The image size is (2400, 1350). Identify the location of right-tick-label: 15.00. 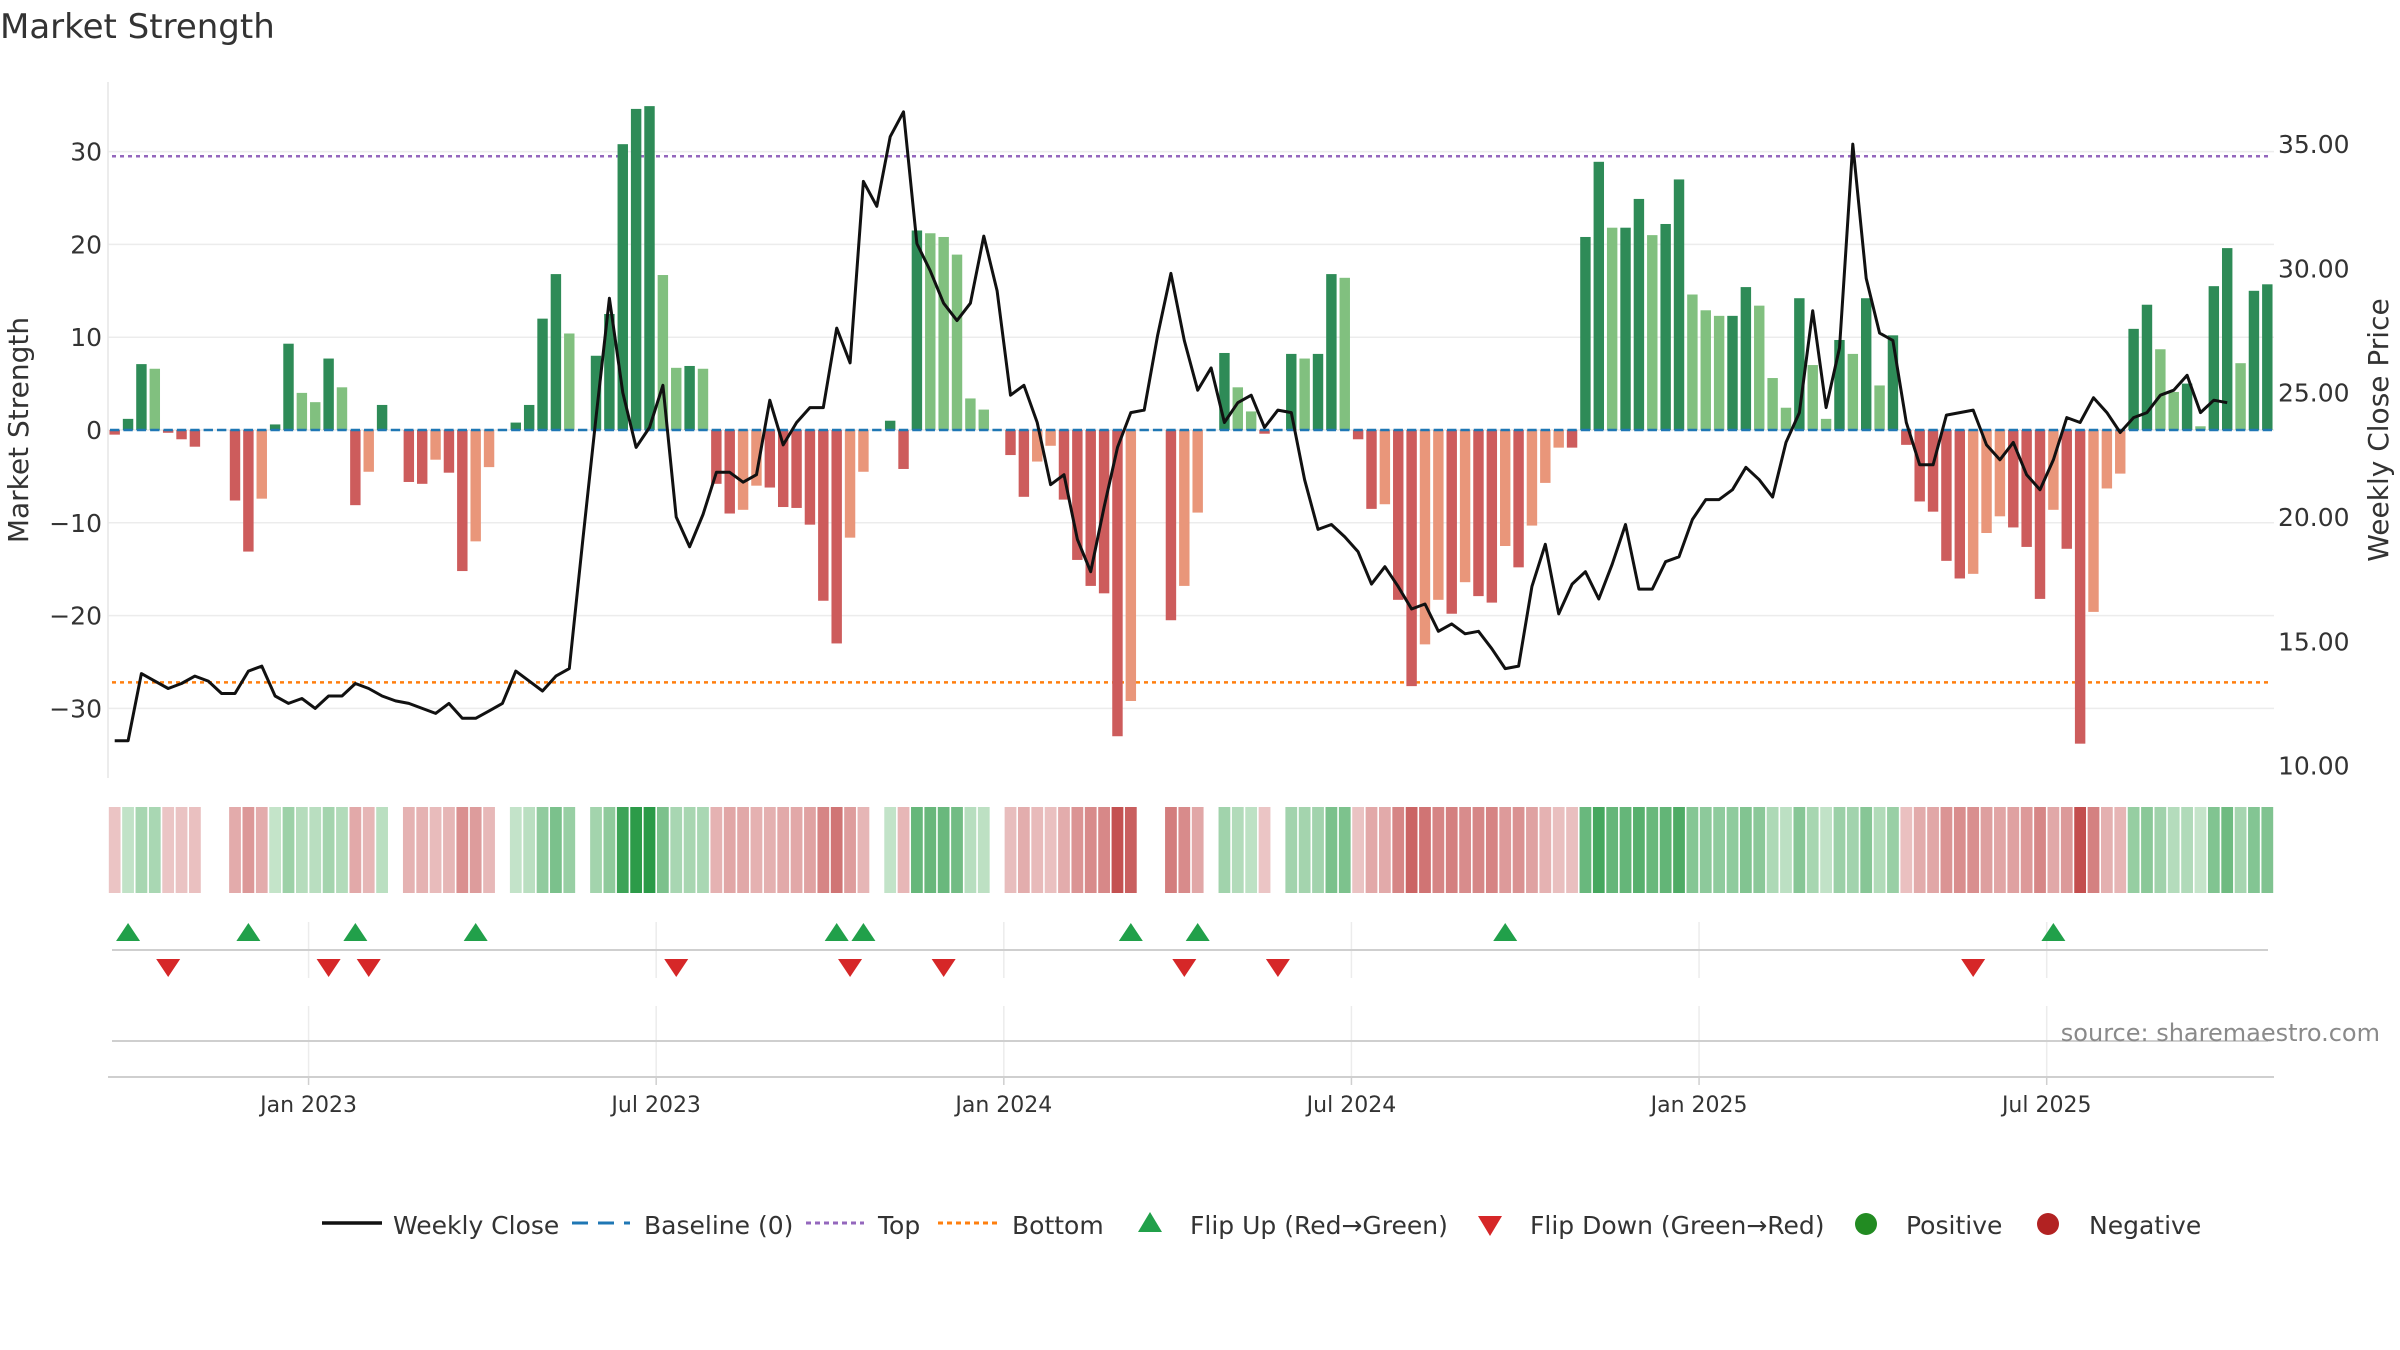
(2314, 641).